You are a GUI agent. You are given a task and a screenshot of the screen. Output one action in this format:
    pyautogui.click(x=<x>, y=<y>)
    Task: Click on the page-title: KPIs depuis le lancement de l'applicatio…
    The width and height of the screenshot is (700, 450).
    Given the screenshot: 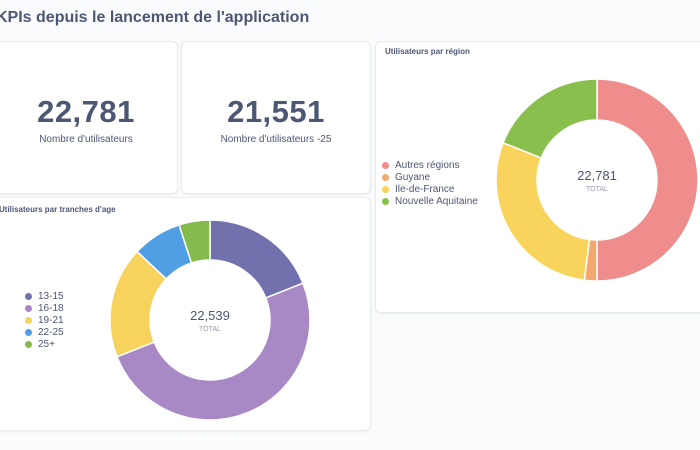 What is the action you would take?
    pyautogui.click(x=155, y=17)
    